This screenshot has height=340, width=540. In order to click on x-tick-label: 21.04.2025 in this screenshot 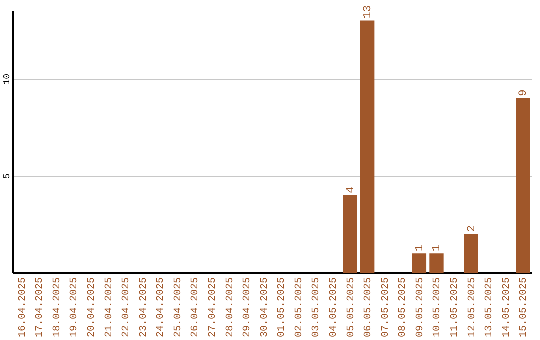, I will do `click(110, 308)`.